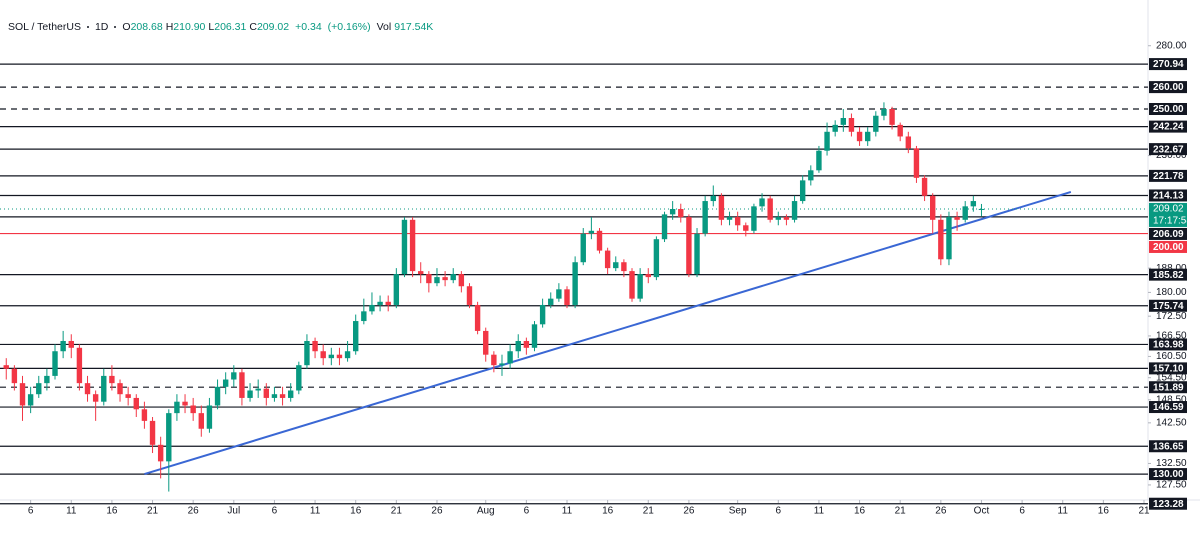 This screenshot has width=1200, height=558. Describe the element at coordinates (230, 27) in the screenshot. I see `legend-value: 206.31` at that location.